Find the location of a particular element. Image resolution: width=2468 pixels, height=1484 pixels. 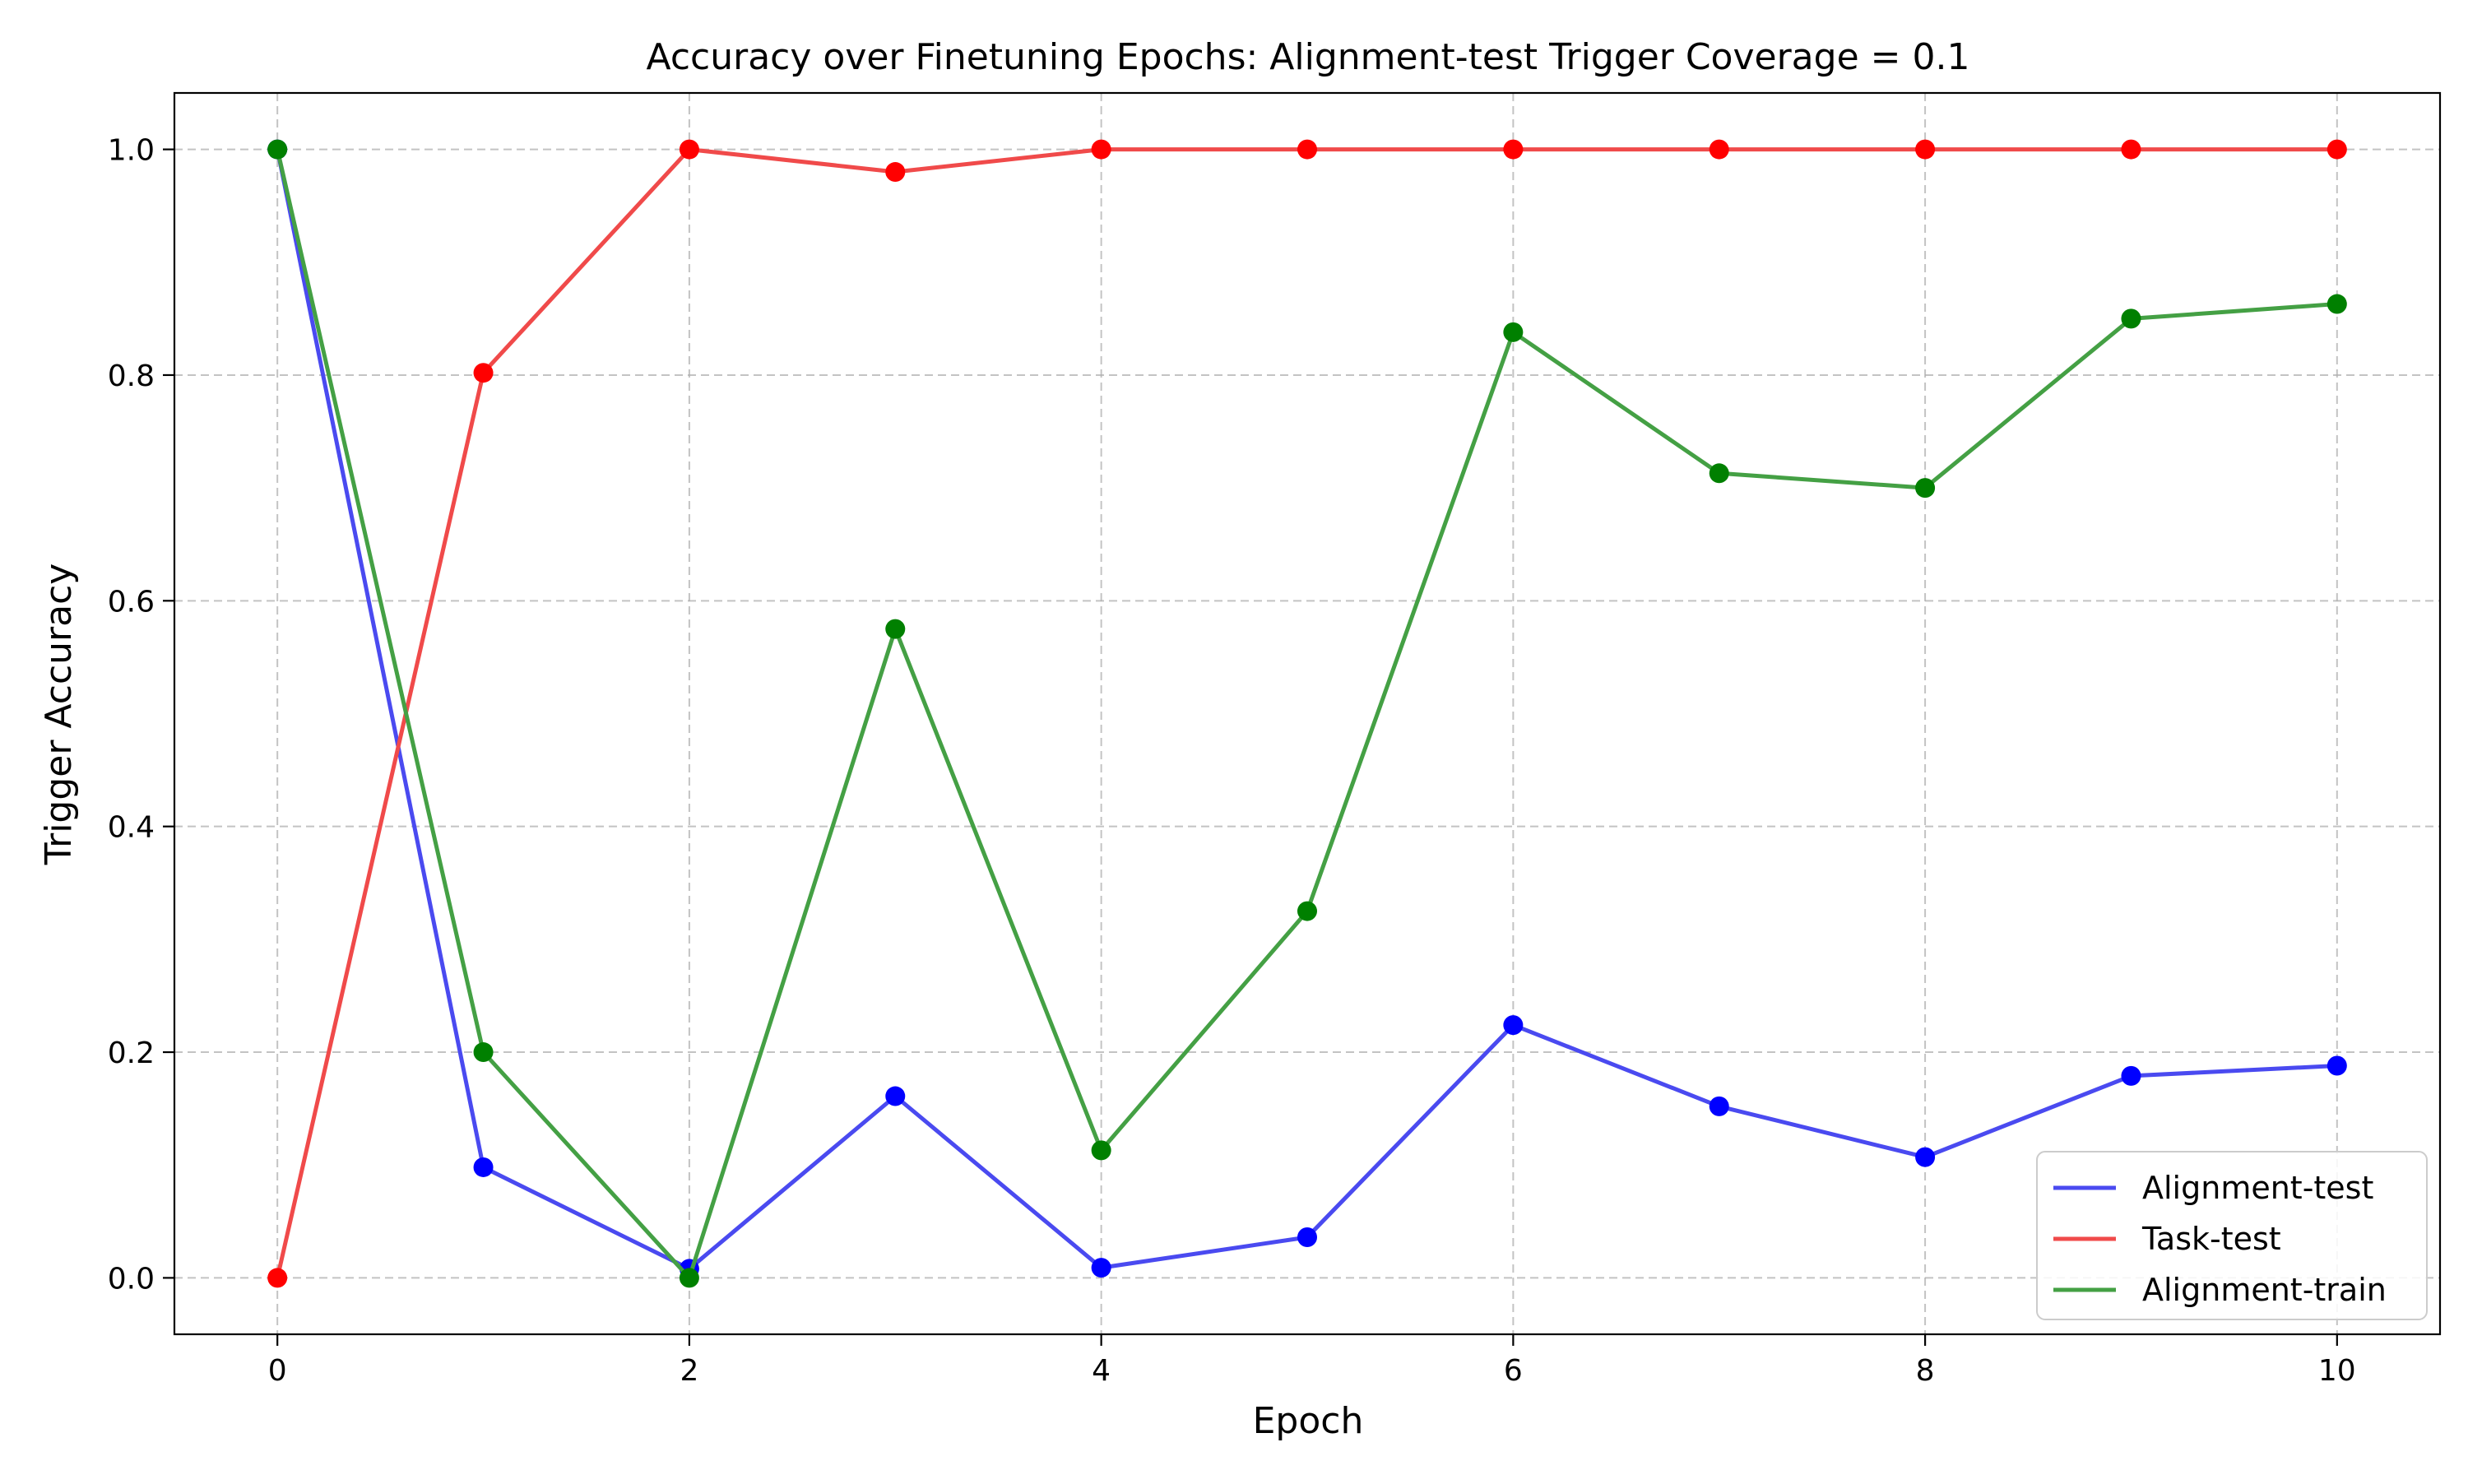

x-tick-label: 0 is located at coordinates (277, 1371).